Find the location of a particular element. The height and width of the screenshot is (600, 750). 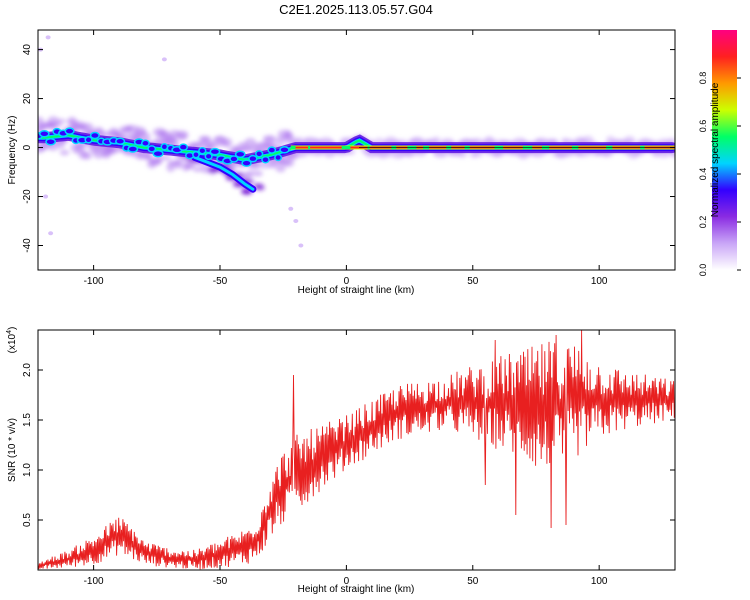

snr-x-tick-label: -100 is located at coordinates (94, 581).